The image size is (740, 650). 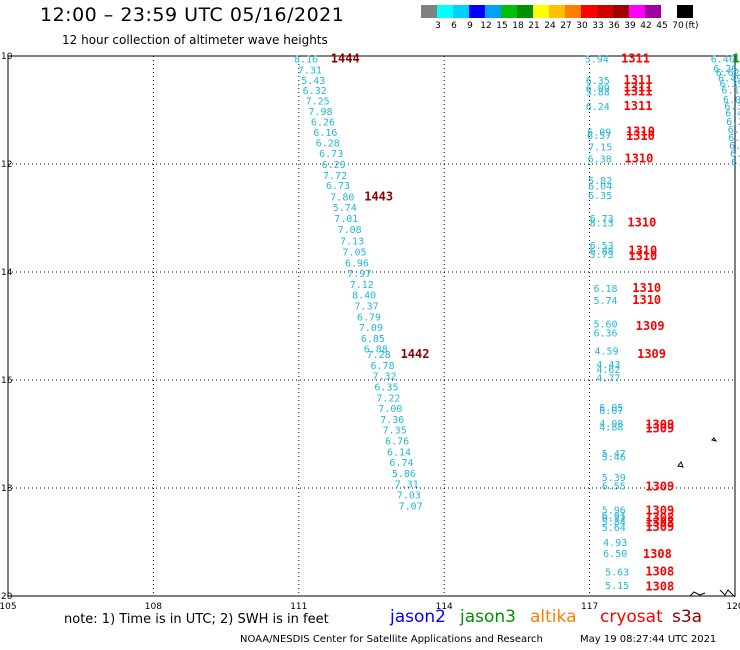 What do you see at coordinates (600, 196) in the screenshot?
I see `wave-height-value: 6.35` at bounding box center [600, 196].